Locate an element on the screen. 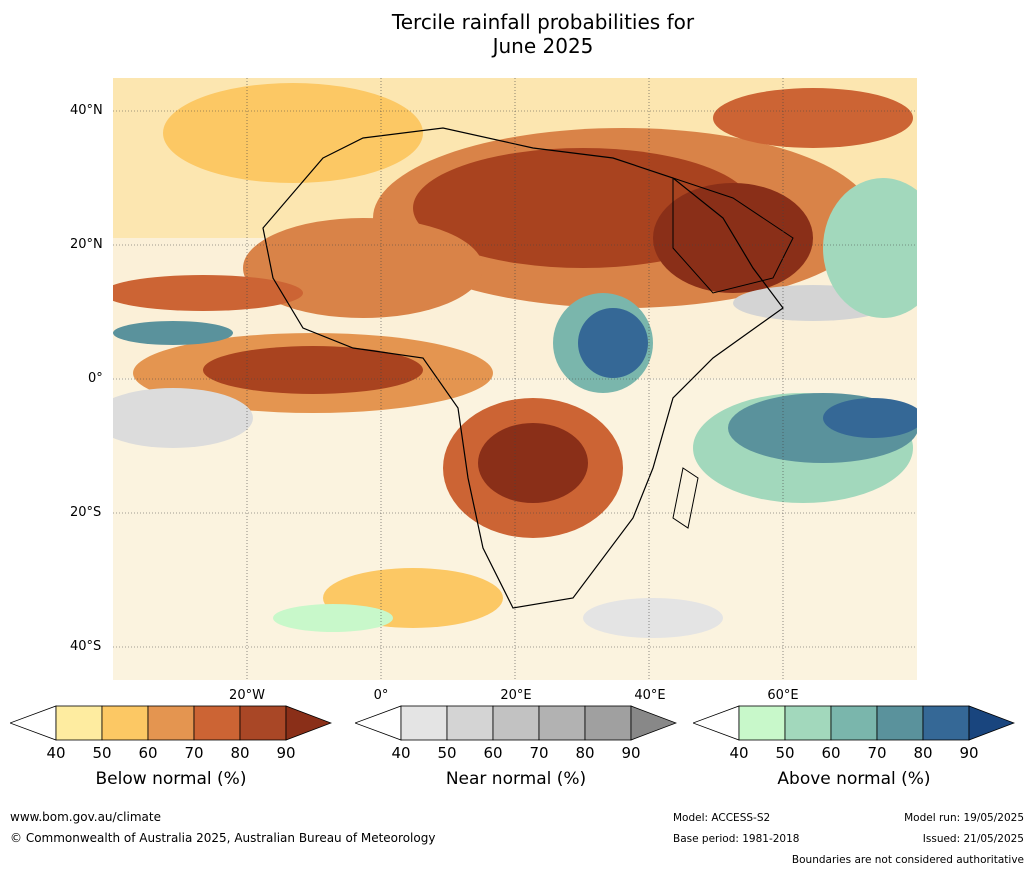  above-normal-title: Above normal (%) is located at coordinates (854, 779).